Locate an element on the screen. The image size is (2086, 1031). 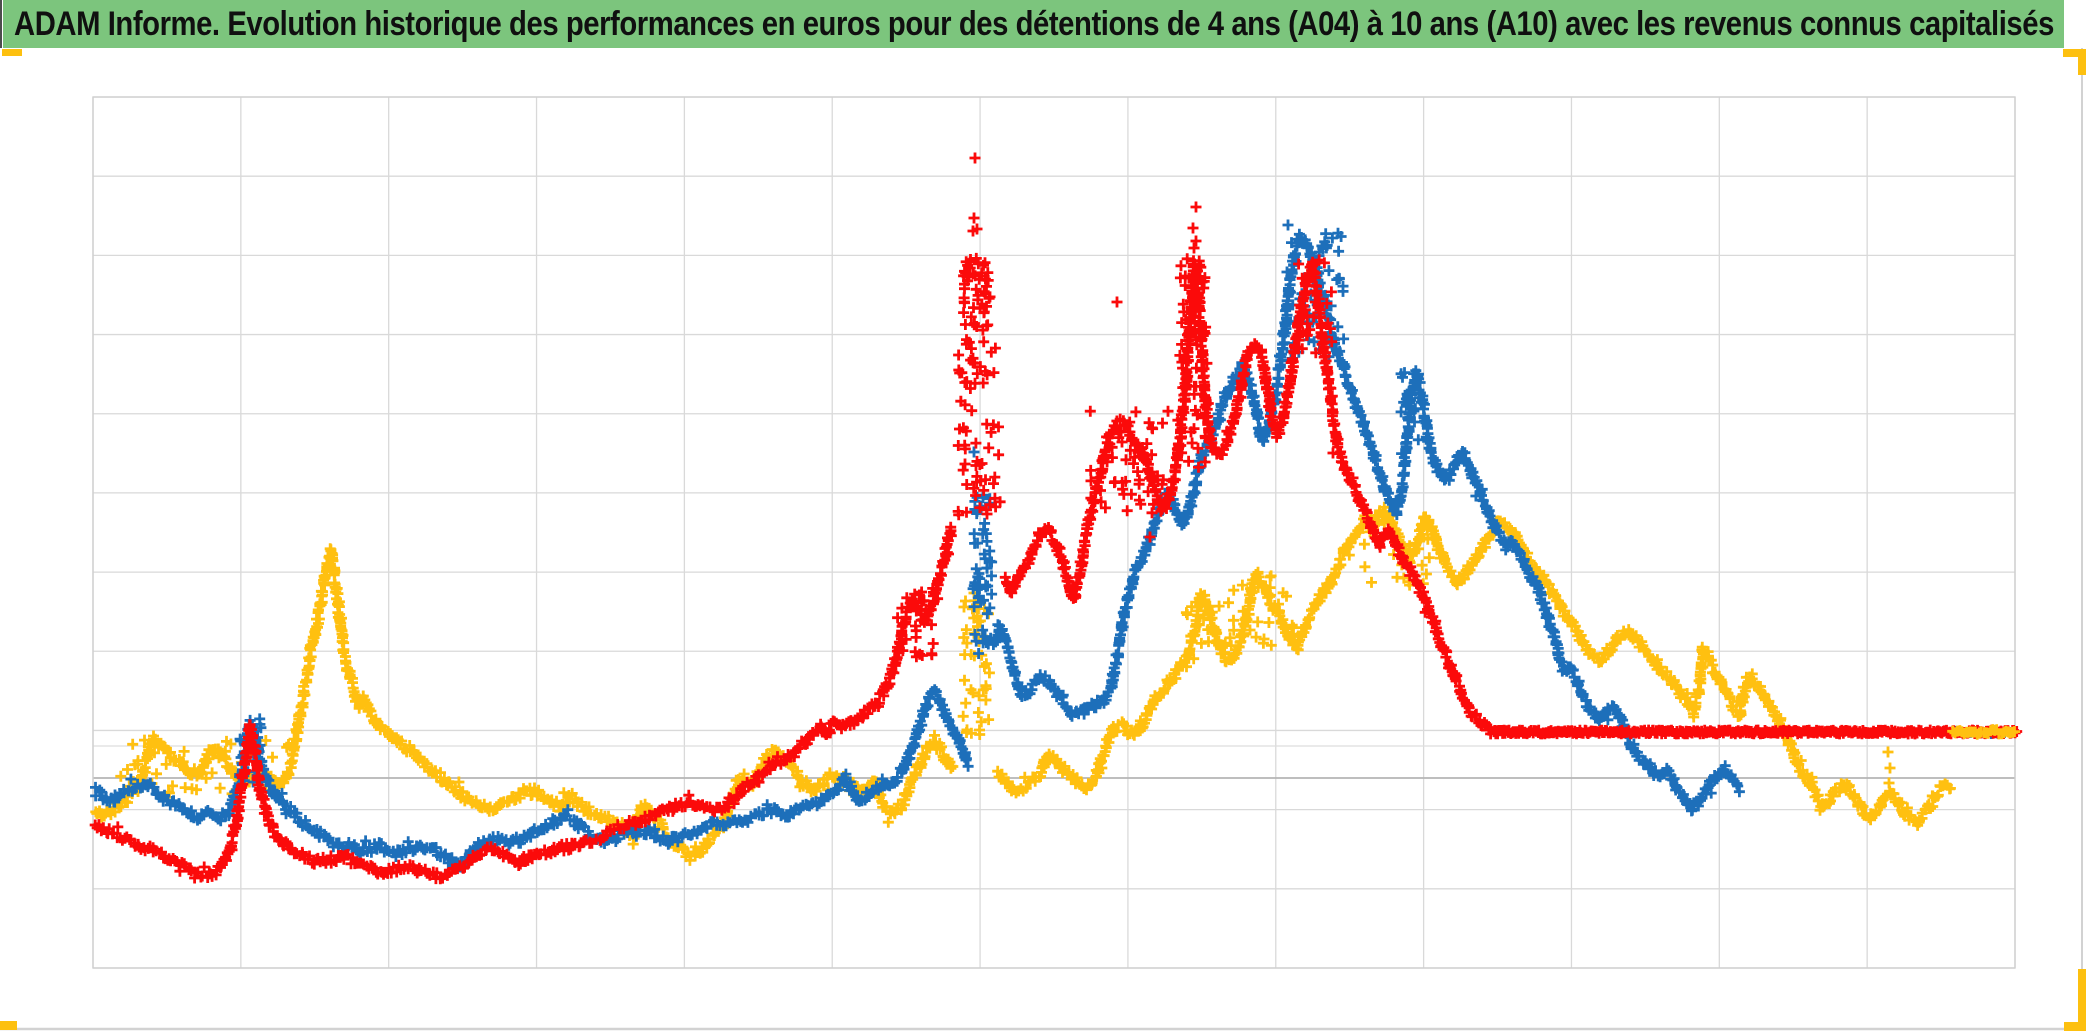
title-left-edge is located at coordinates (1, 24).